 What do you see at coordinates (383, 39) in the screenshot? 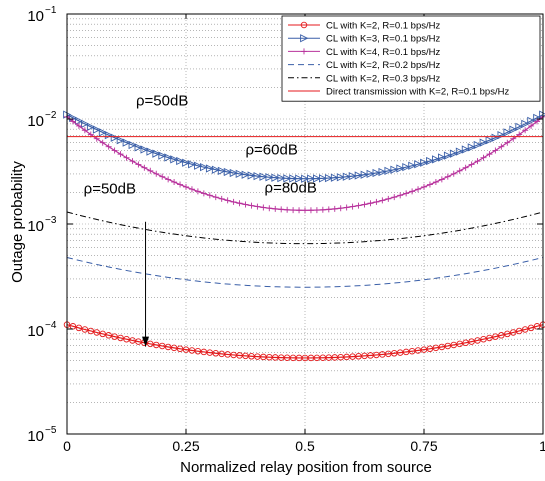
I see `legend-label: CL with K=3, R=0.1 bps/Hz` at bounding box center [383, 39].